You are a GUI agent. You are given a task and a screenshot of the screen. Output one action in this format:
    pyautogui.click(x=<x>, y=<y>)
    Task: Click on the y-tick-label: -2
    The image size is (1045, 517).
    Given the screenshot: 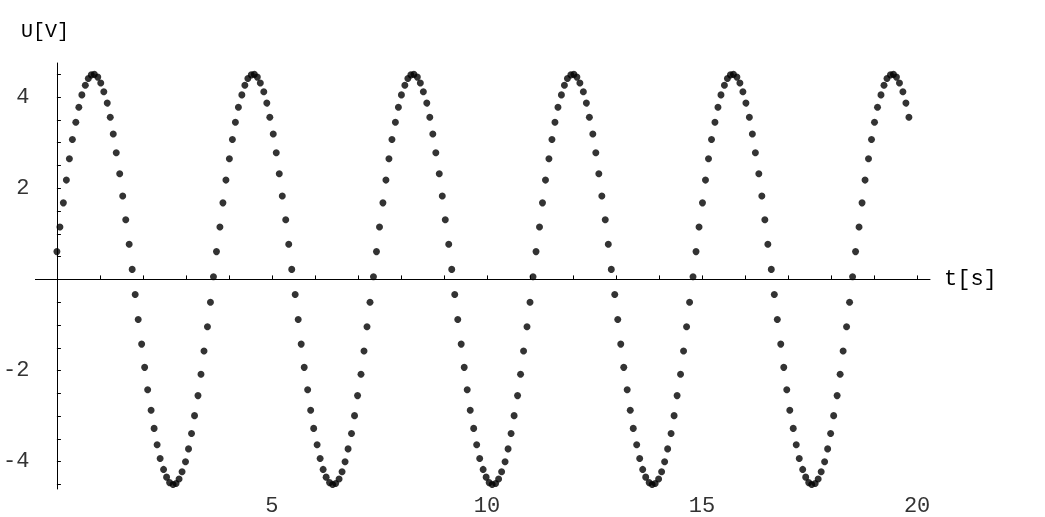 What is the action you would take?
    pyautogui.click(x=16, y=371)
    